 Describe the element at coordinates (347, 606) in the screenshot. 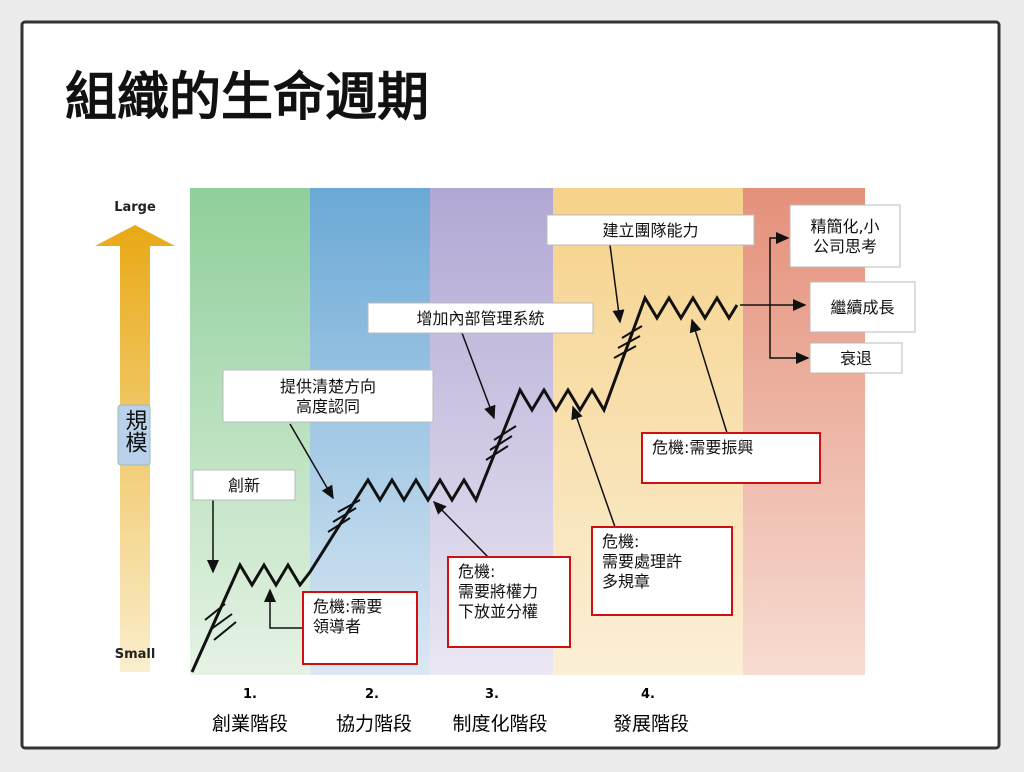

I see `annotation-text: 危機:需要` at that location.